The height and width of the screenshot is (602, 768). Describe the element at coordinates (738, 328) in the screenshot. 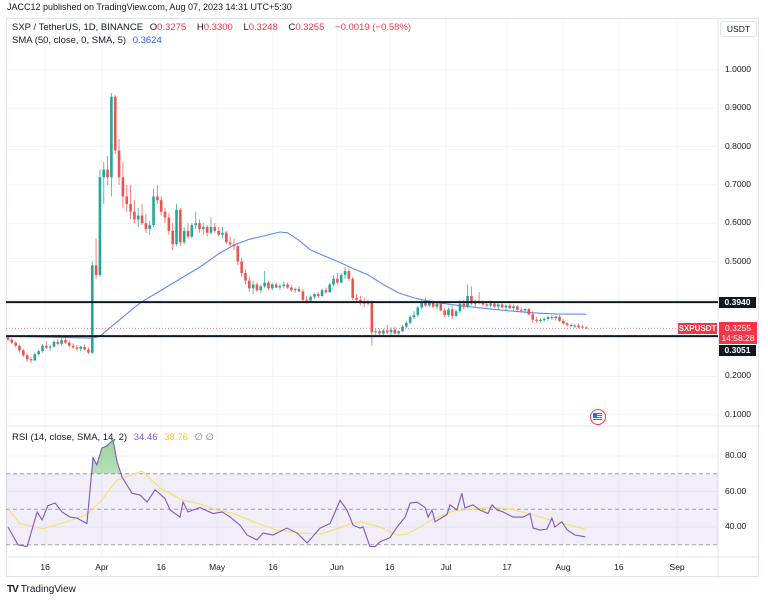

I see `current-price: 0.3255` at that location.